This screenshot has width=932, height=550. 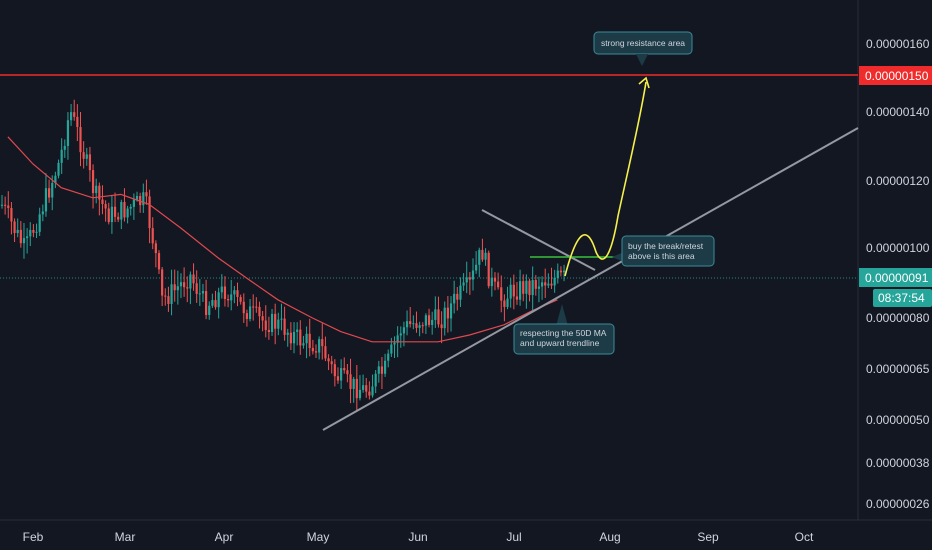 What do you see at coordinates (643, 43) in the screenshot?
I see `note-text: strong resistance area` at bounding box center [643, 43].